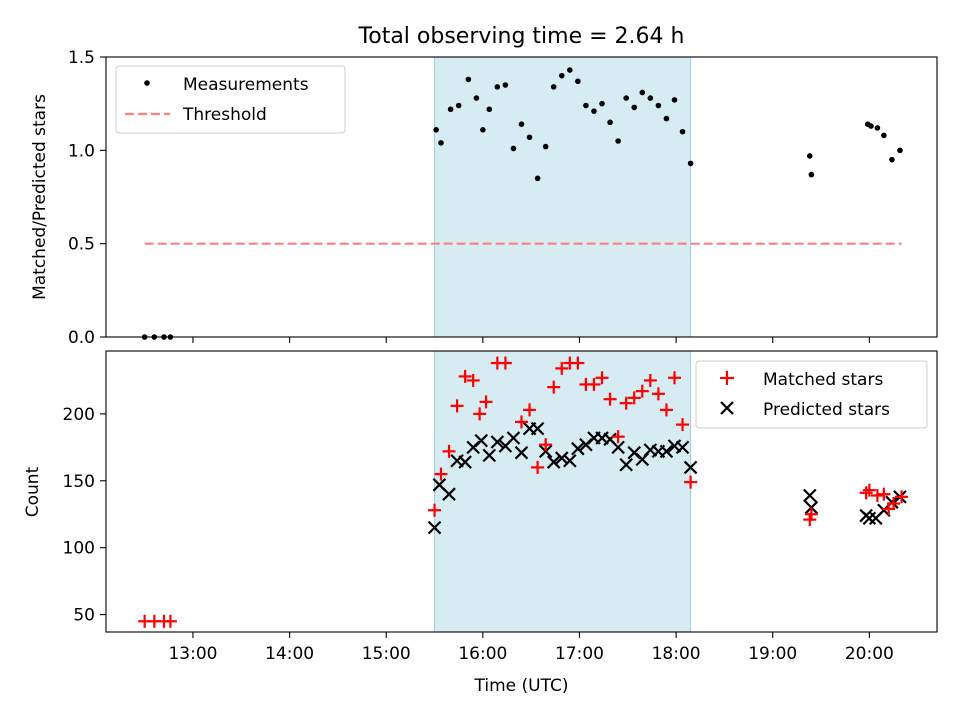 This screenshot has width=960, height=720. What do you see at coordinates (727, 408) in the screenshot?
I see `legend-predicted-marker` at bounding box center [727, 408].